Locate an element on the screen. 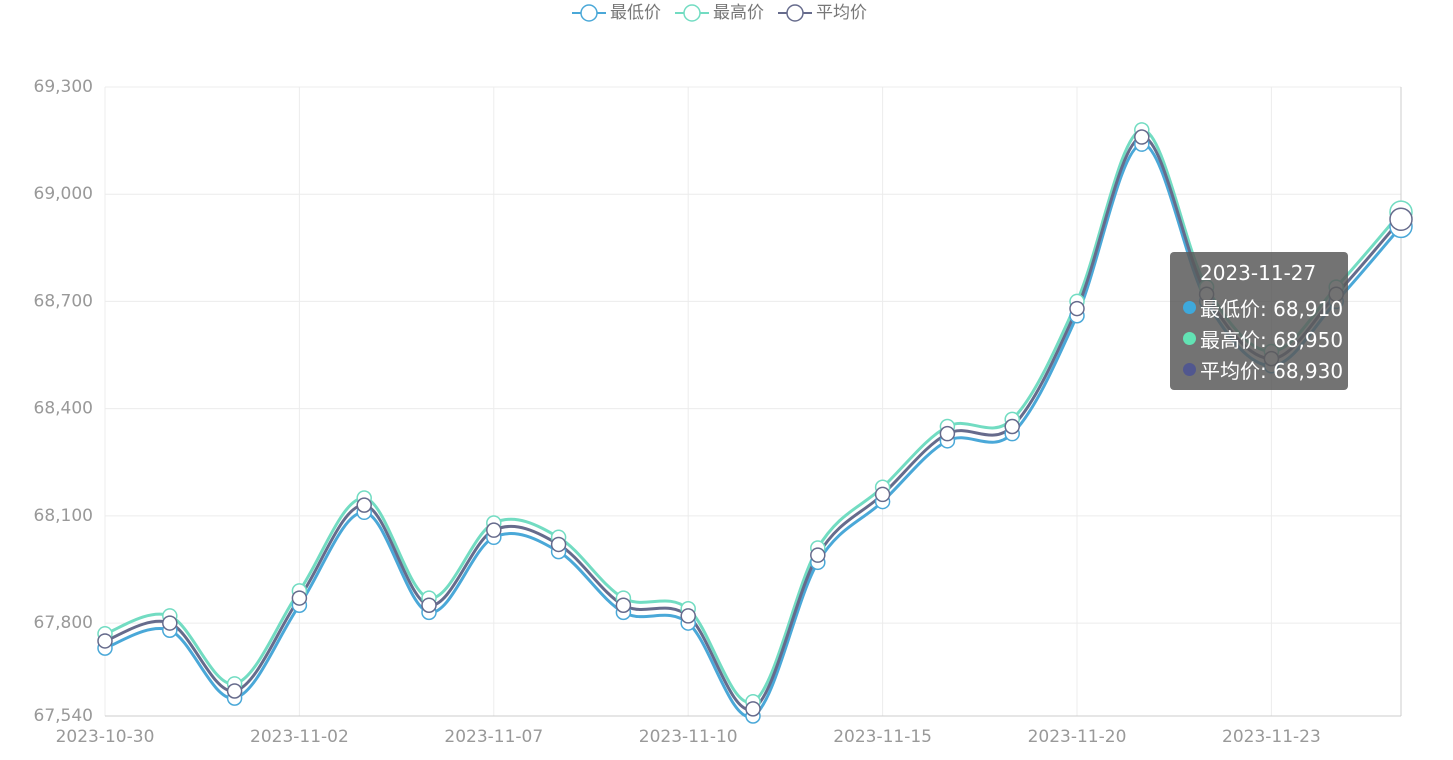  x-tick-label: 2023-11-10 is located at coordinates (688, 737).